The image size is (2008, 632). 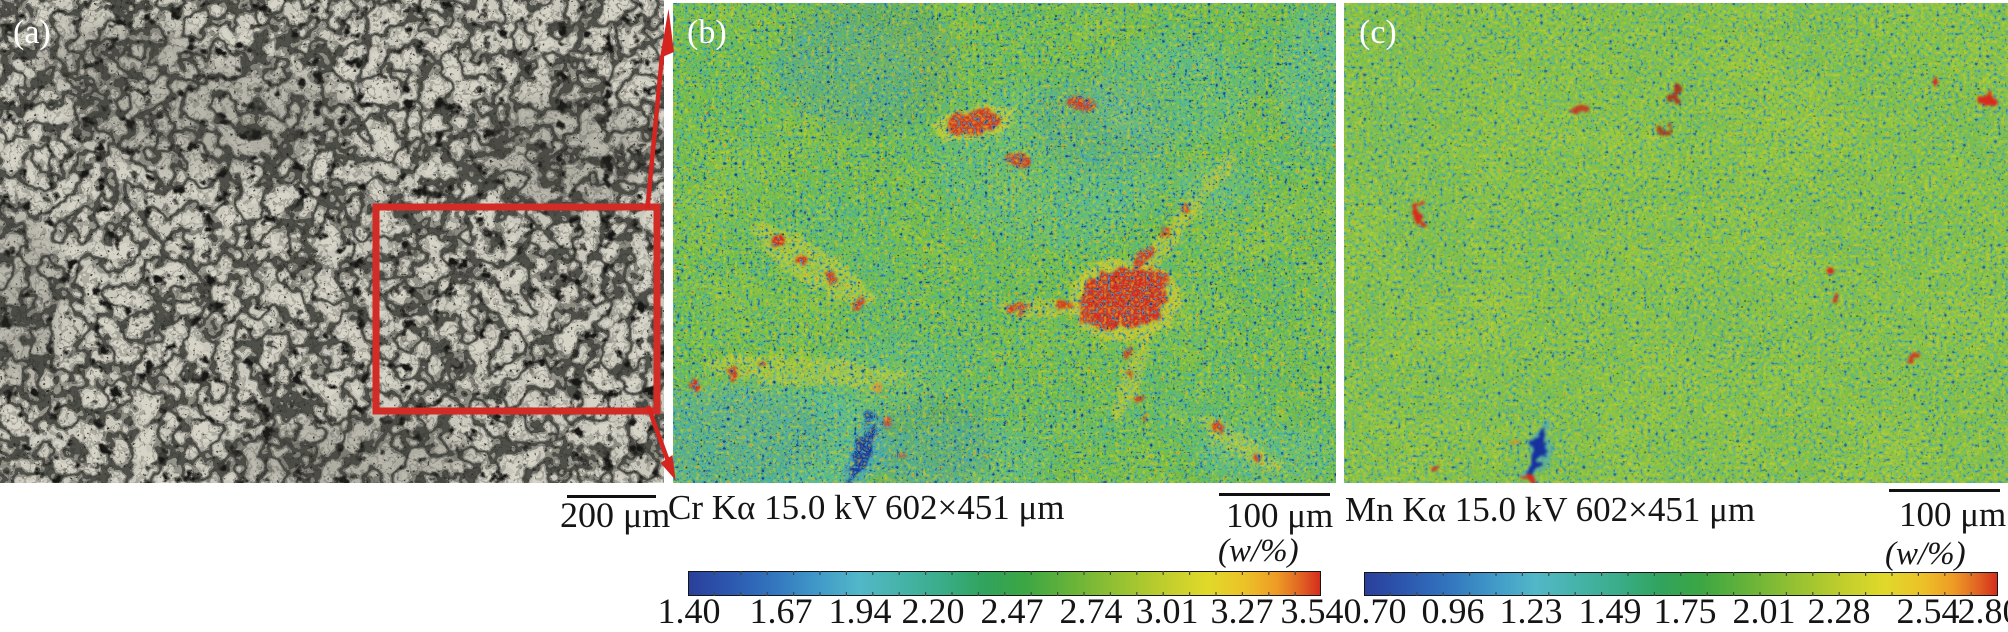 What do you see at coordinates (707, 32) in the screenshot?
I see `svg-text: (b)` at bounding box center [707, 32].